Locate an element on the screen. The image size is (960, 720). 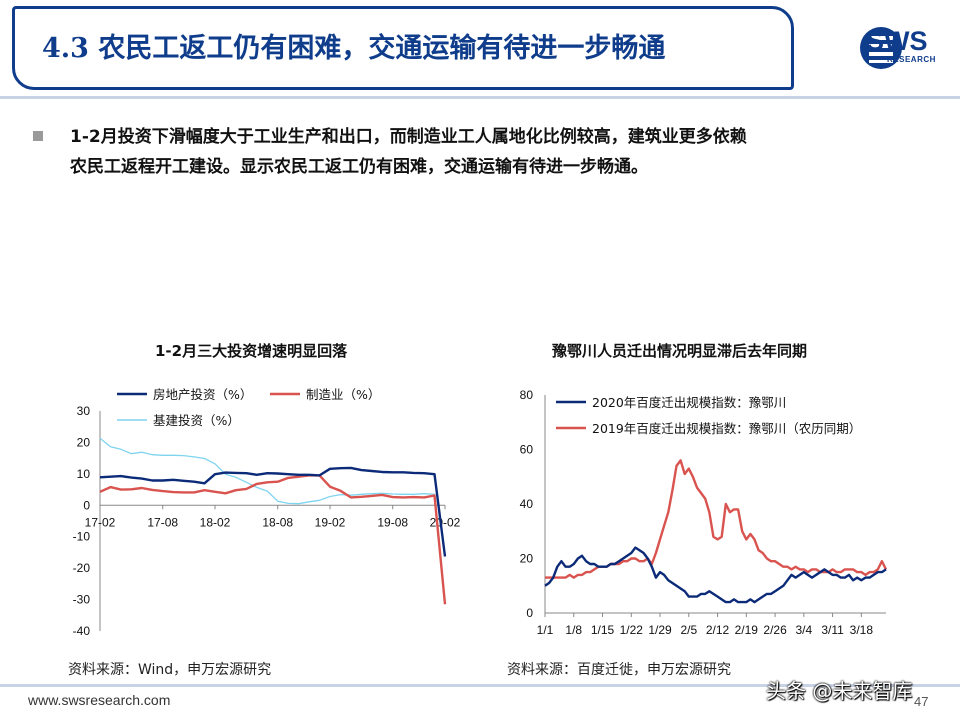
chart-2-title: 豫鄂川人员迁出情况明显滞后去年同期 is located at coordinates (680, 351).